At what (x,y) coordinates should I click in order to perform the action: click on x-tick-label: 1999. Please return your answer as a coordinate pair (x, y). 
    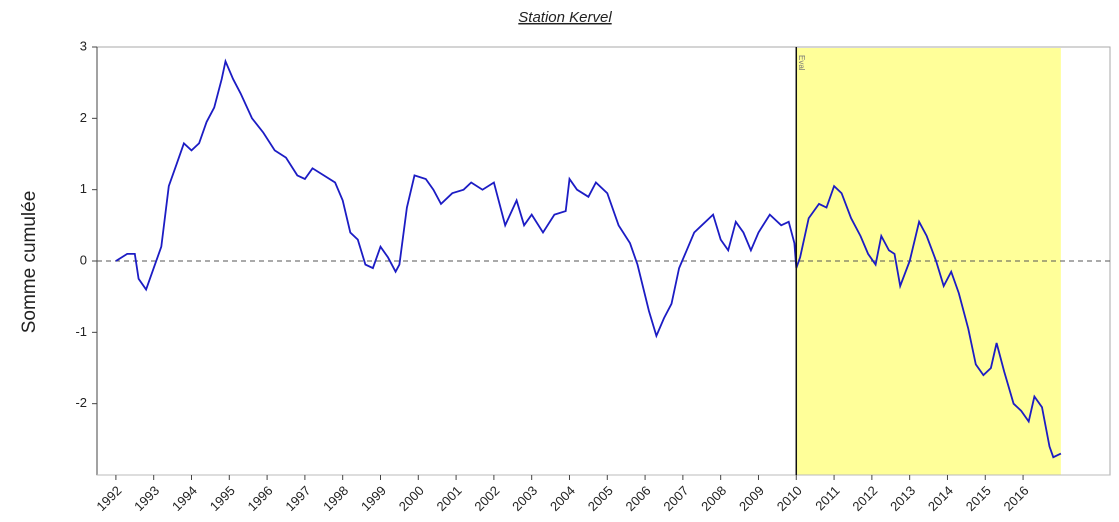
    Looking at the image, I should click on (373, 498).